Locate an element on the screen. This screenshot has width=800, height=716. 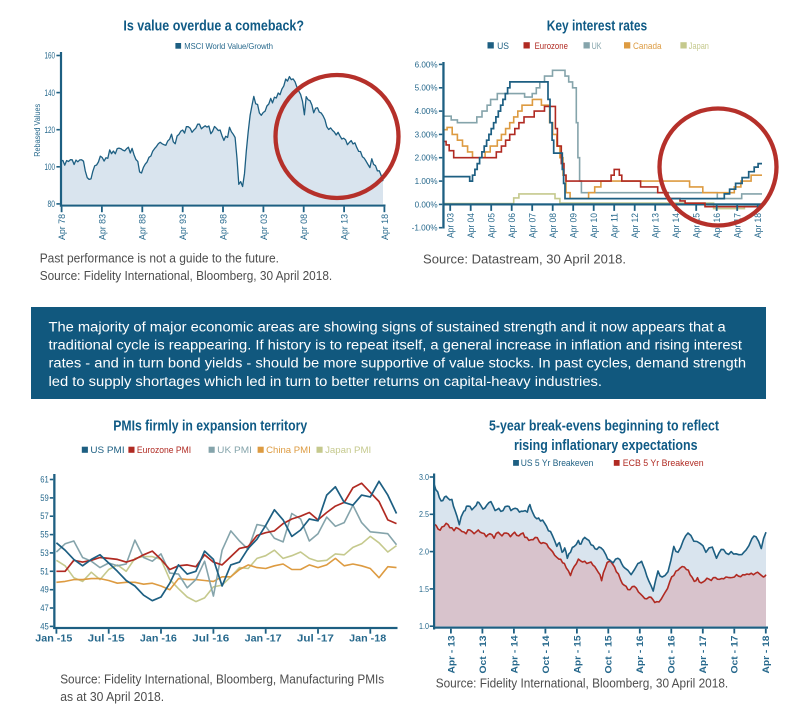
svg-text: 6.00% is located at coordinates (427, 64).